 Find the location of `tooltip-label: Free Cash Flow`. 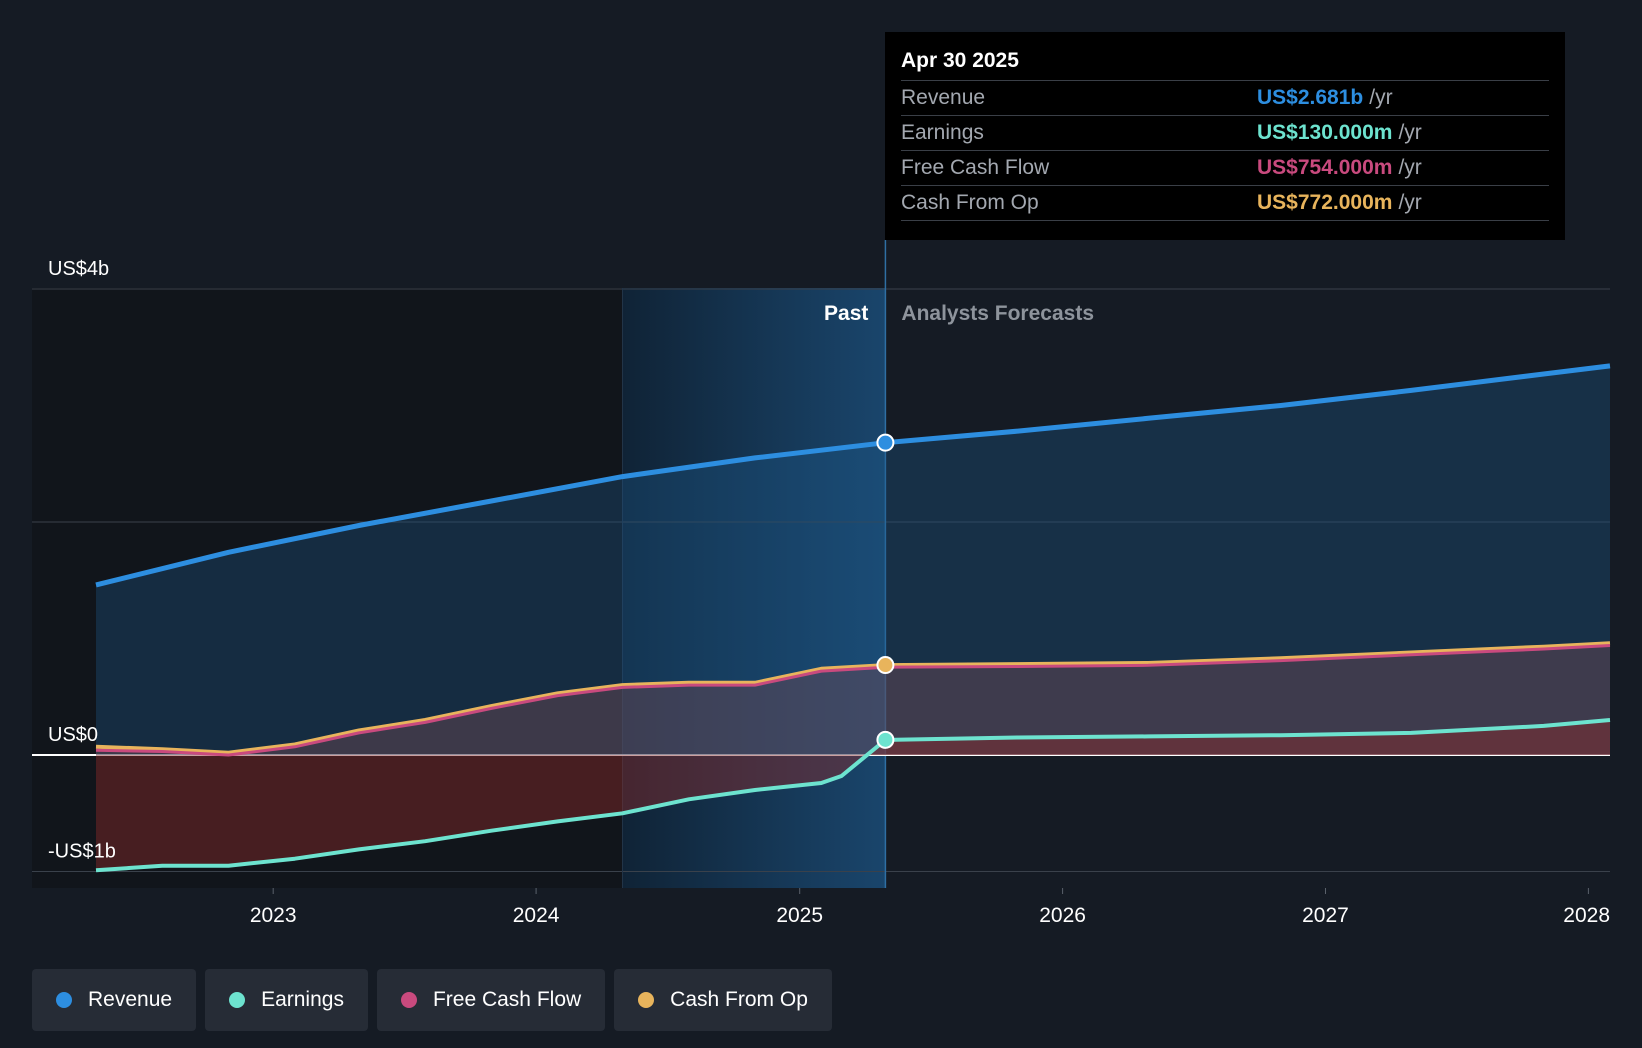

tooltip-label: Free Cash Flow is located at coordinates (975, 167).